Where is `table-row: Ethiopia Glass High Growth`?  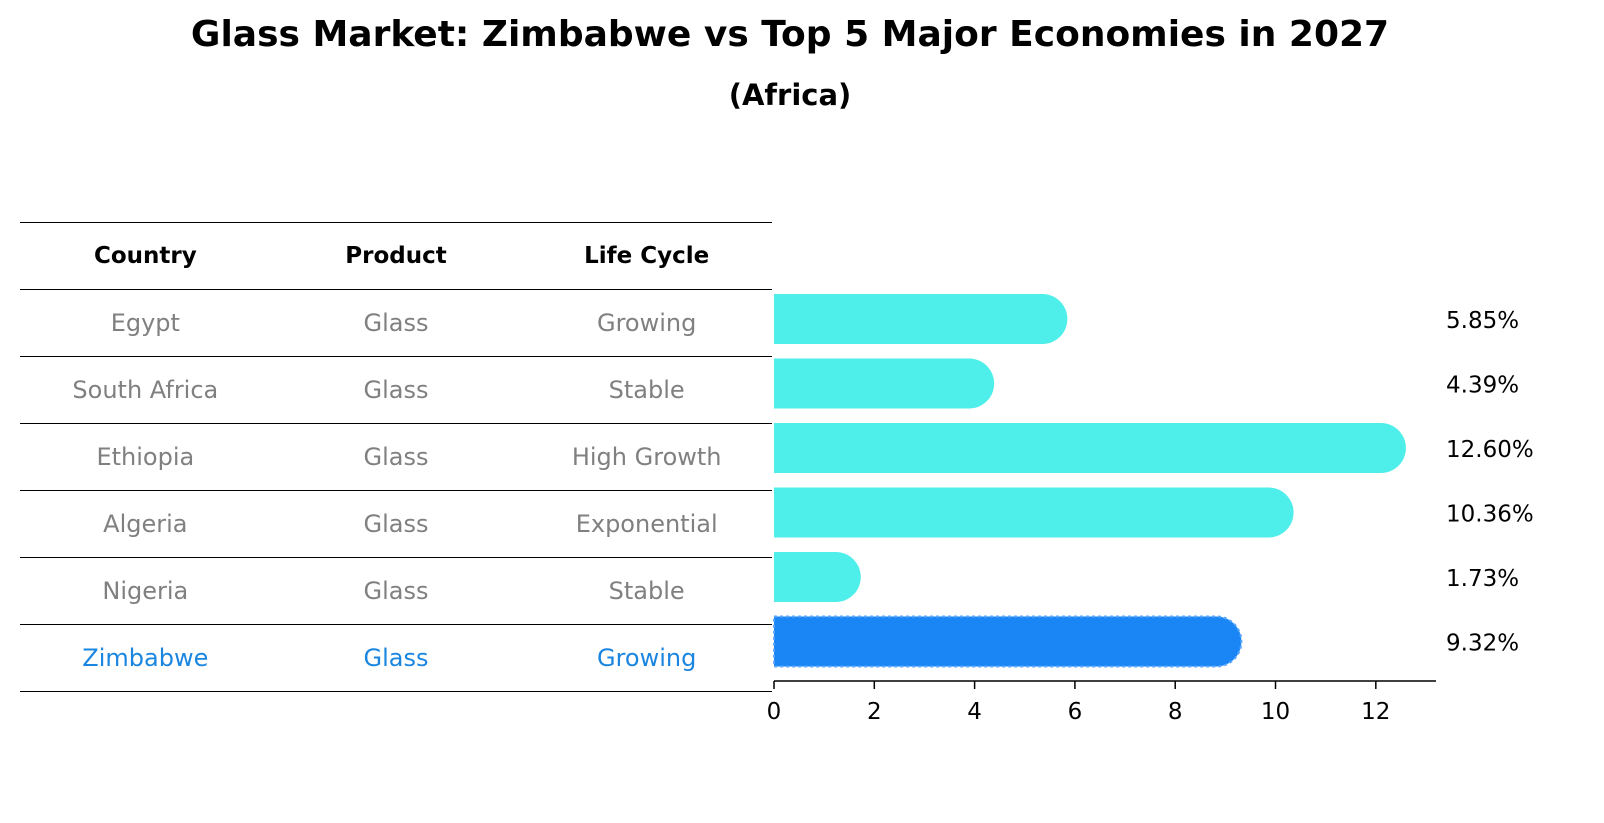 table-row: Ethiopia Glass High Growth is located at coordinates (396, 456).